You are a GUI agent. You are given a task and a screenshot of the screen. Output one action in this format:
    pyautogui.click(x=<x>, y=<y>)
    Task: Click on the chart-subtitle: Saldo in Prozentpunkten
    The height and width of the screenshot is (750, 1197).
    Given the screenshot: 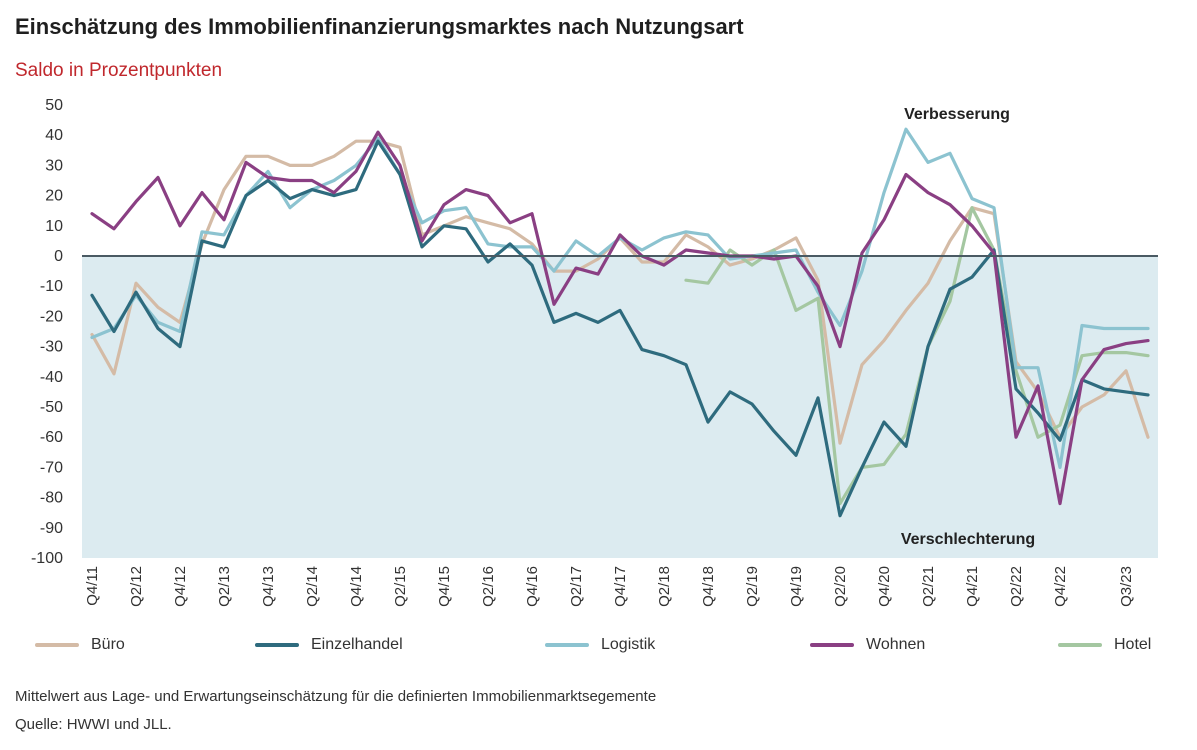 What is the action you would take?
    pyautogui.click(x=119, y=70)
    